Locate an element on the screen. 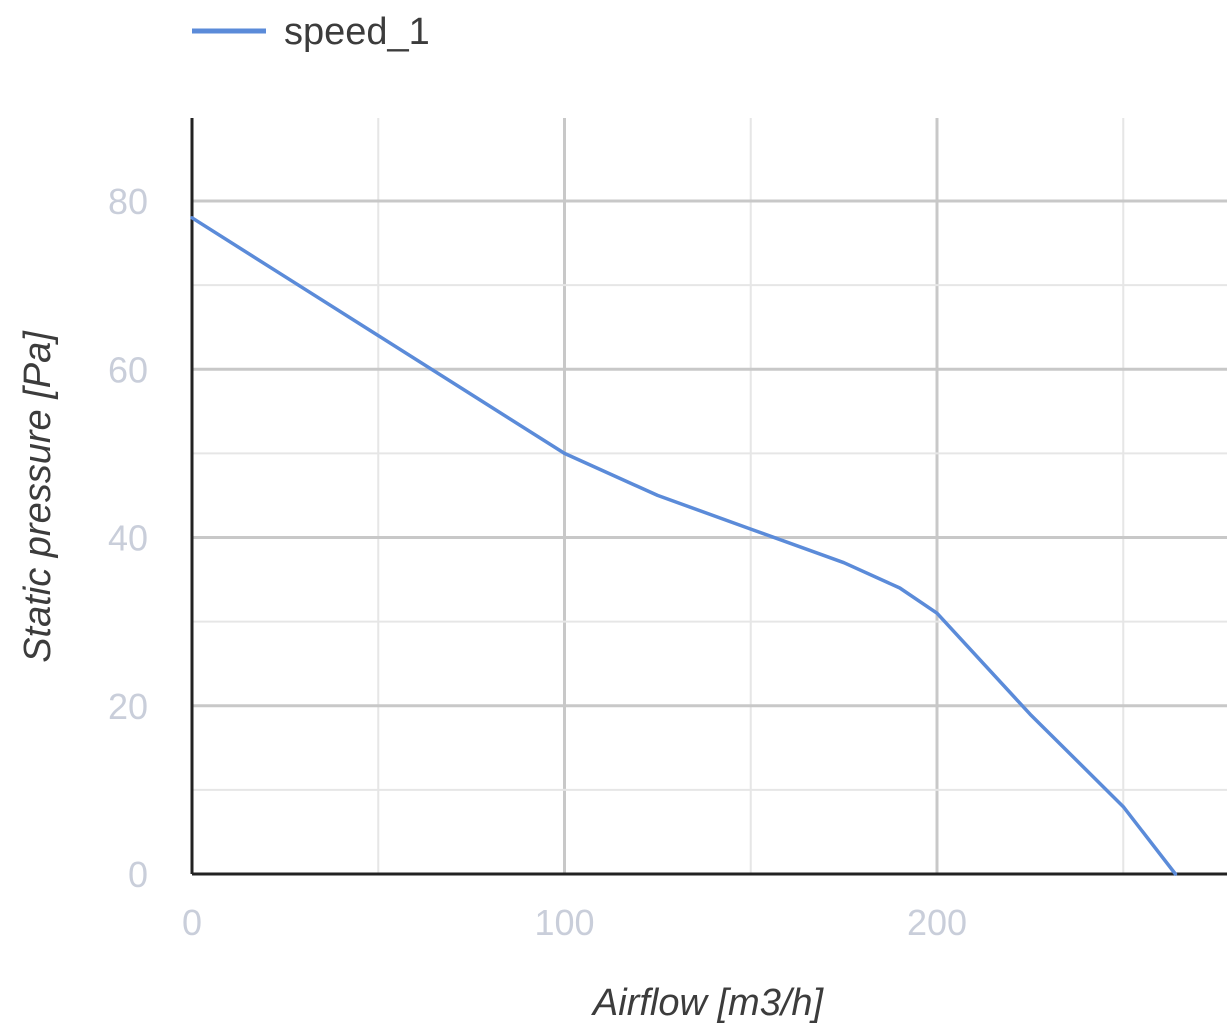 The width and height of the screenshot is (1227, 1028). y-tick-label: 0 is located at coordinates (138, 874).